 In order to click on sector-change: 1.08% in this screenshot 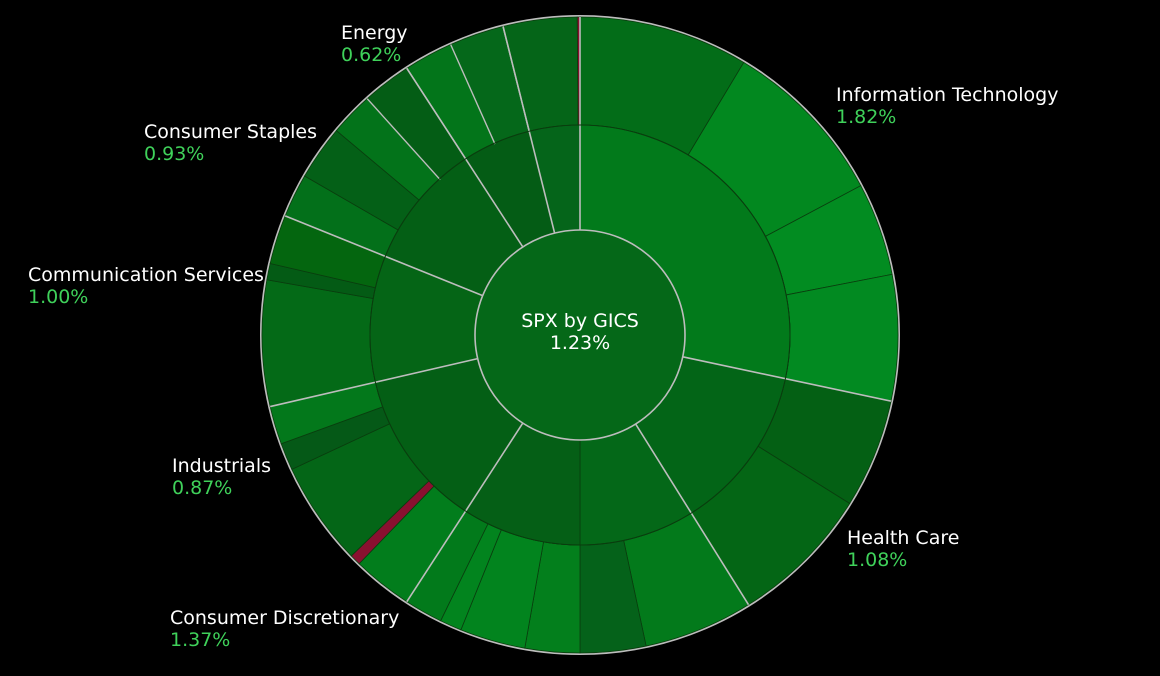, I will do `click(877, 560)`.